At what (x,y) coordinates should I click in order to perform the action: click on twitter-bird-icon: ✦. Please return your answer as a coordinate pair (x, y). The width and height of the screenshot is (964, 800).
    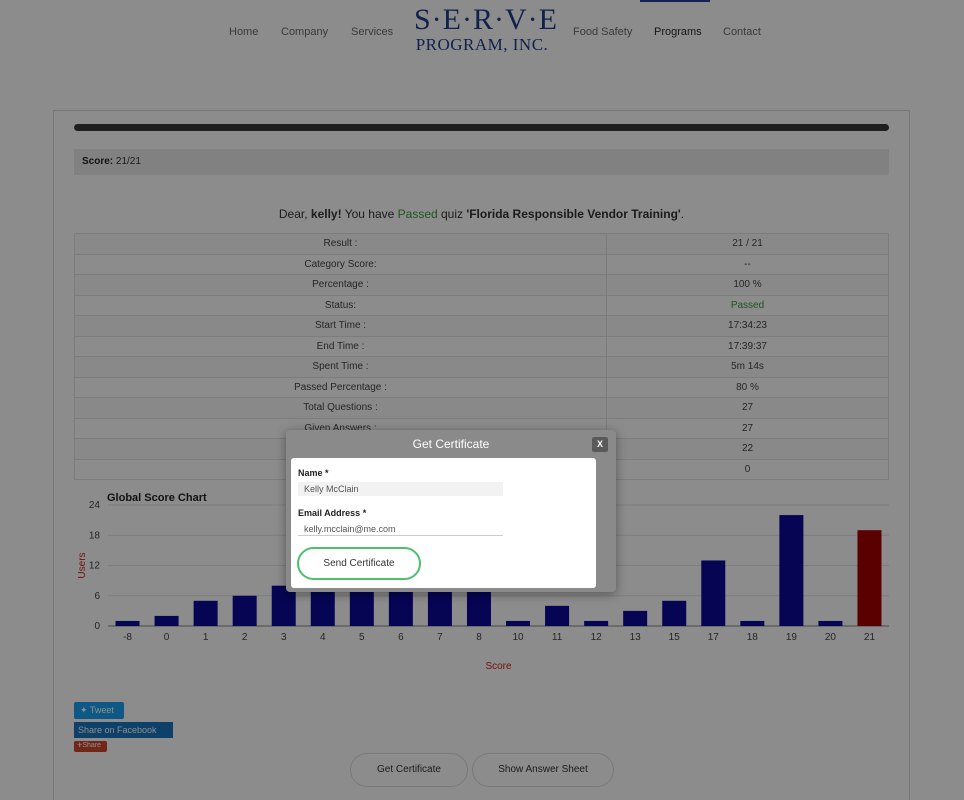
    Looking at the image, I should click on (84, 710).